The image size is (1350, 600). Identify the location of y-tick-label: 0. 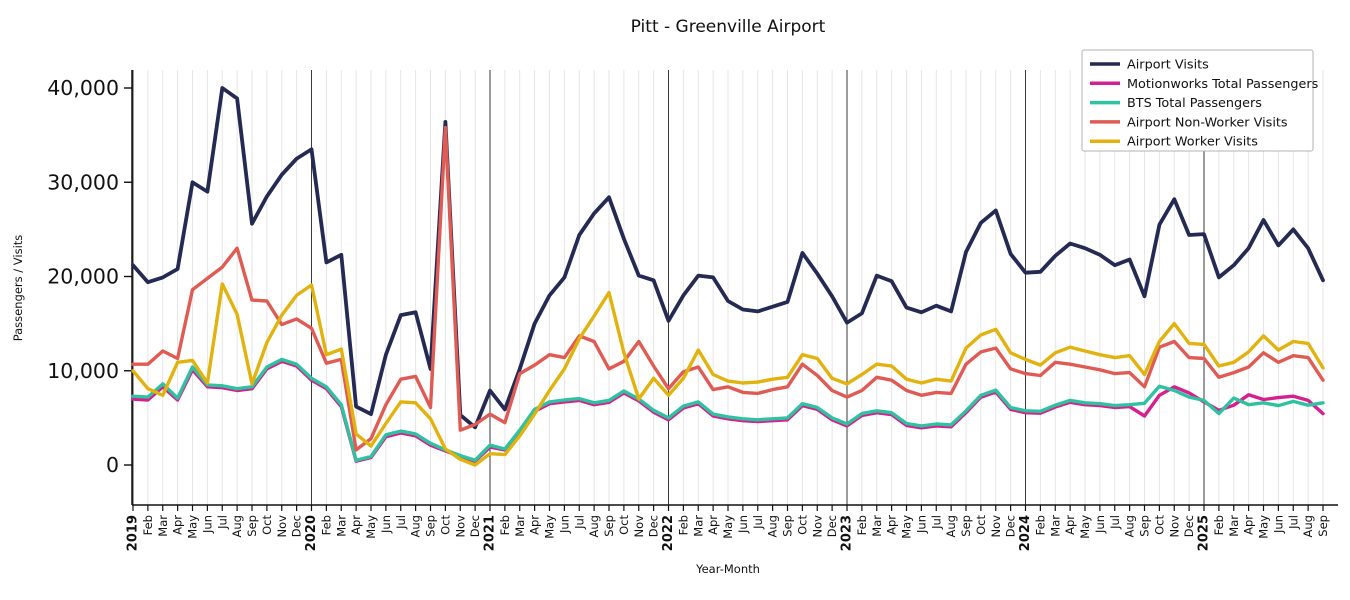
(112, 465).